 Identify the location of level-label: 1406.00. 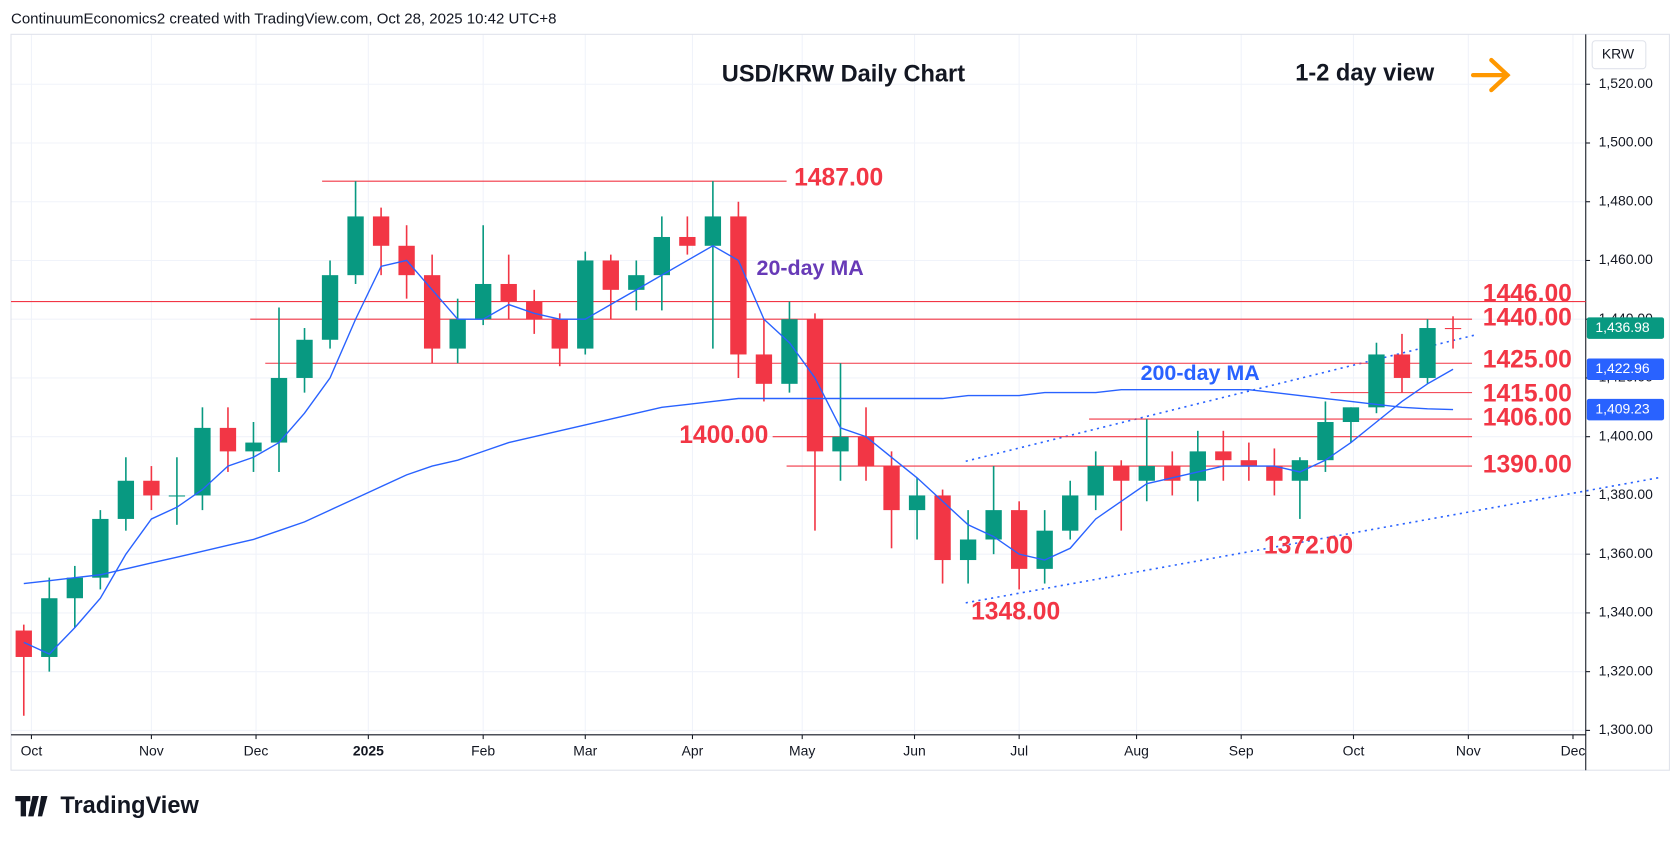
(1527, 418).